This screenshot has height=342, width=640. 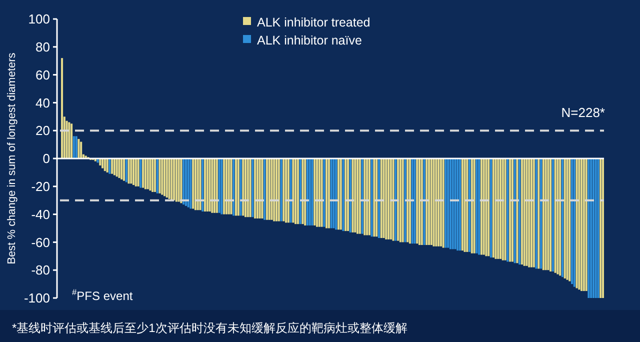 I want to click on annotation: $^{#}$PFS event, so click(x=103, y=295).